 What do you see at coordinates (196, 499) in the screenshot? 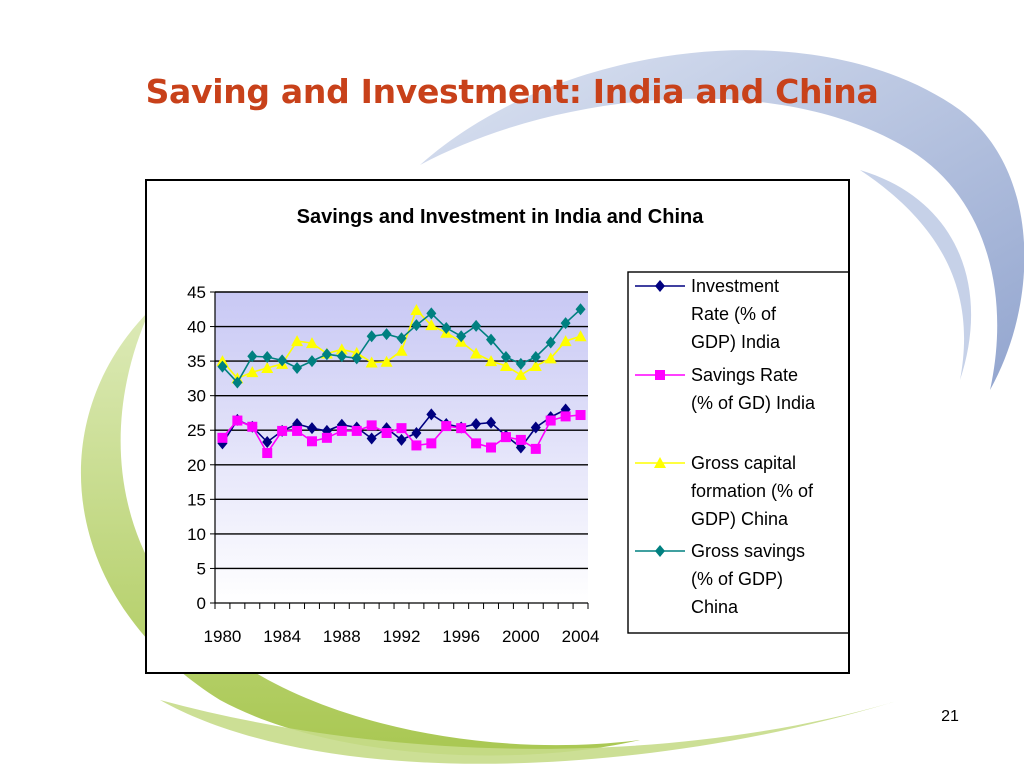
I see `y-tick-label: 15` at bounding box center [196, 499].